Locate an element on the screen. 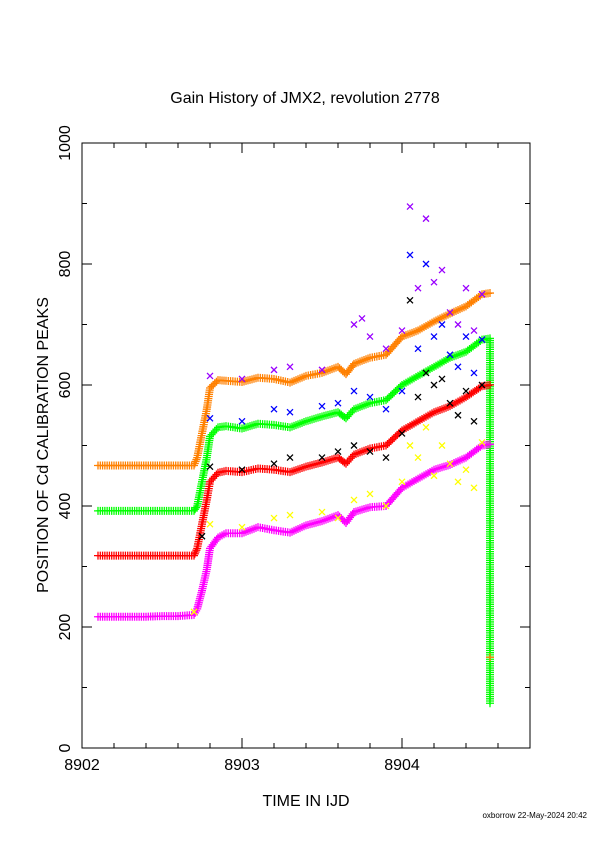 The width and height of the screenshot is (595, 842). y-tick-label: 400 is located at coordinates (65, 506).